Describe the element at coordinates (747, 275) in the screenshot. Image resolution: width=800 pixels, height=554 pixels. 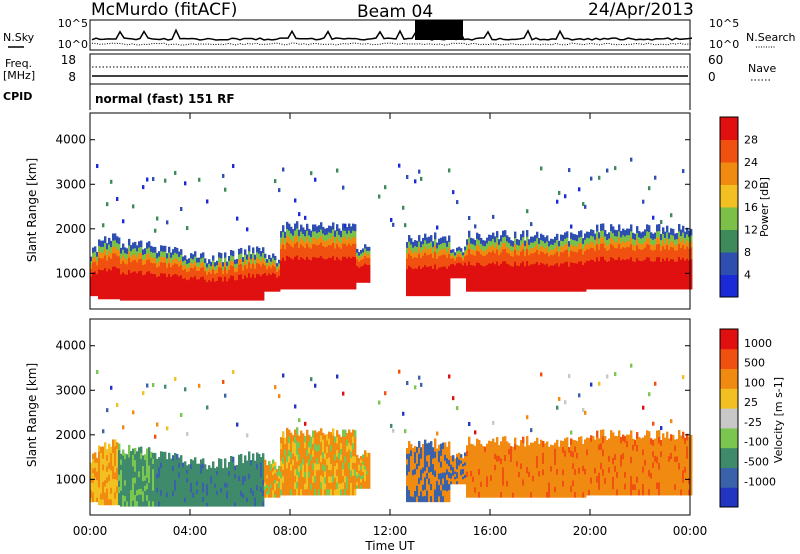
I see `colorbar-tick-label: 4` at that location.